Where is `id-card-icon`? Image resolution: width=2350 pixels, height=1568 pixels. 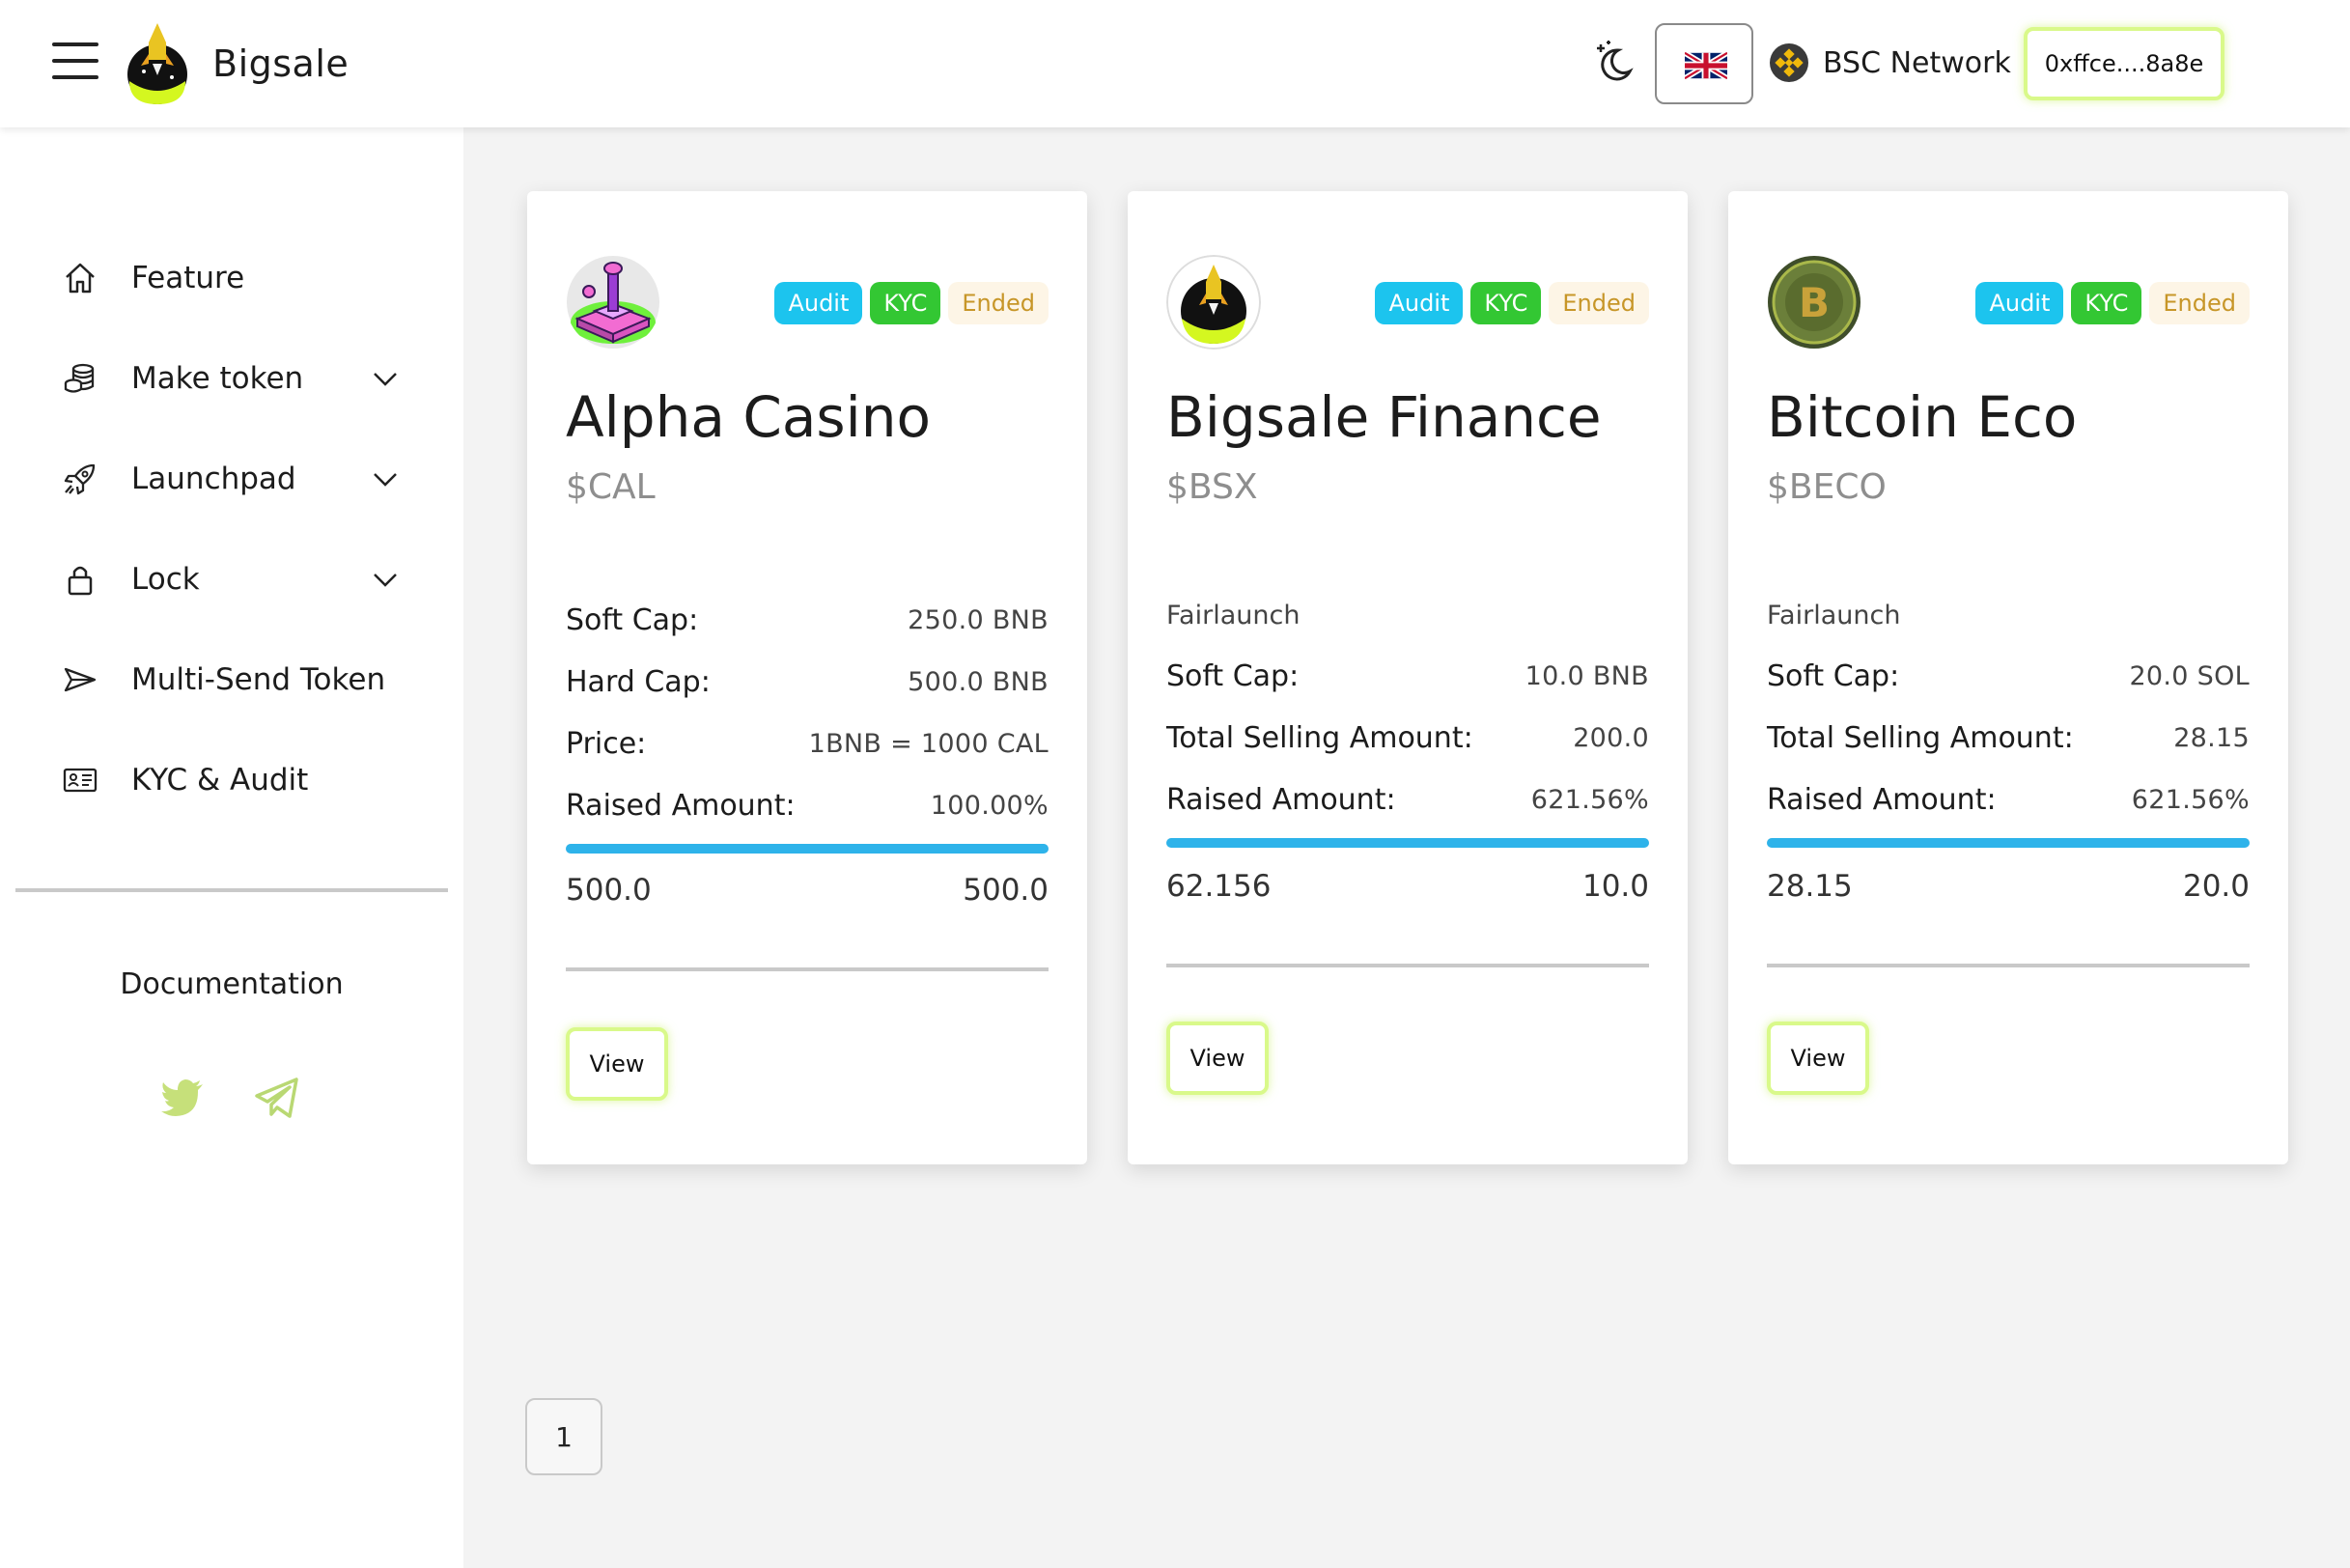
id-card-icon is located at coordinates (80, 781).